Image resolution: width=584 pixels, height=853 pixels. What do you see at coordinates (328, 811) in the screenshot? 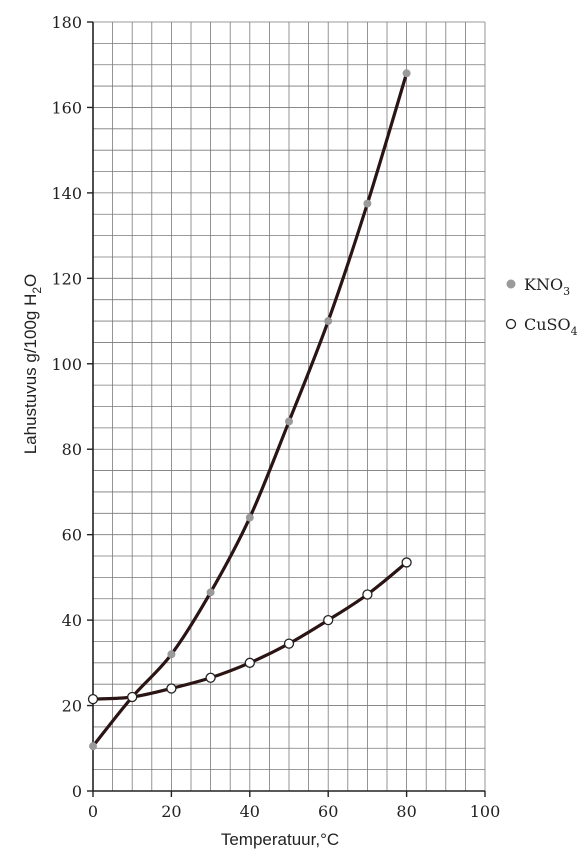
I see `x-tick-label: 60` at bounding box center [328, 811].